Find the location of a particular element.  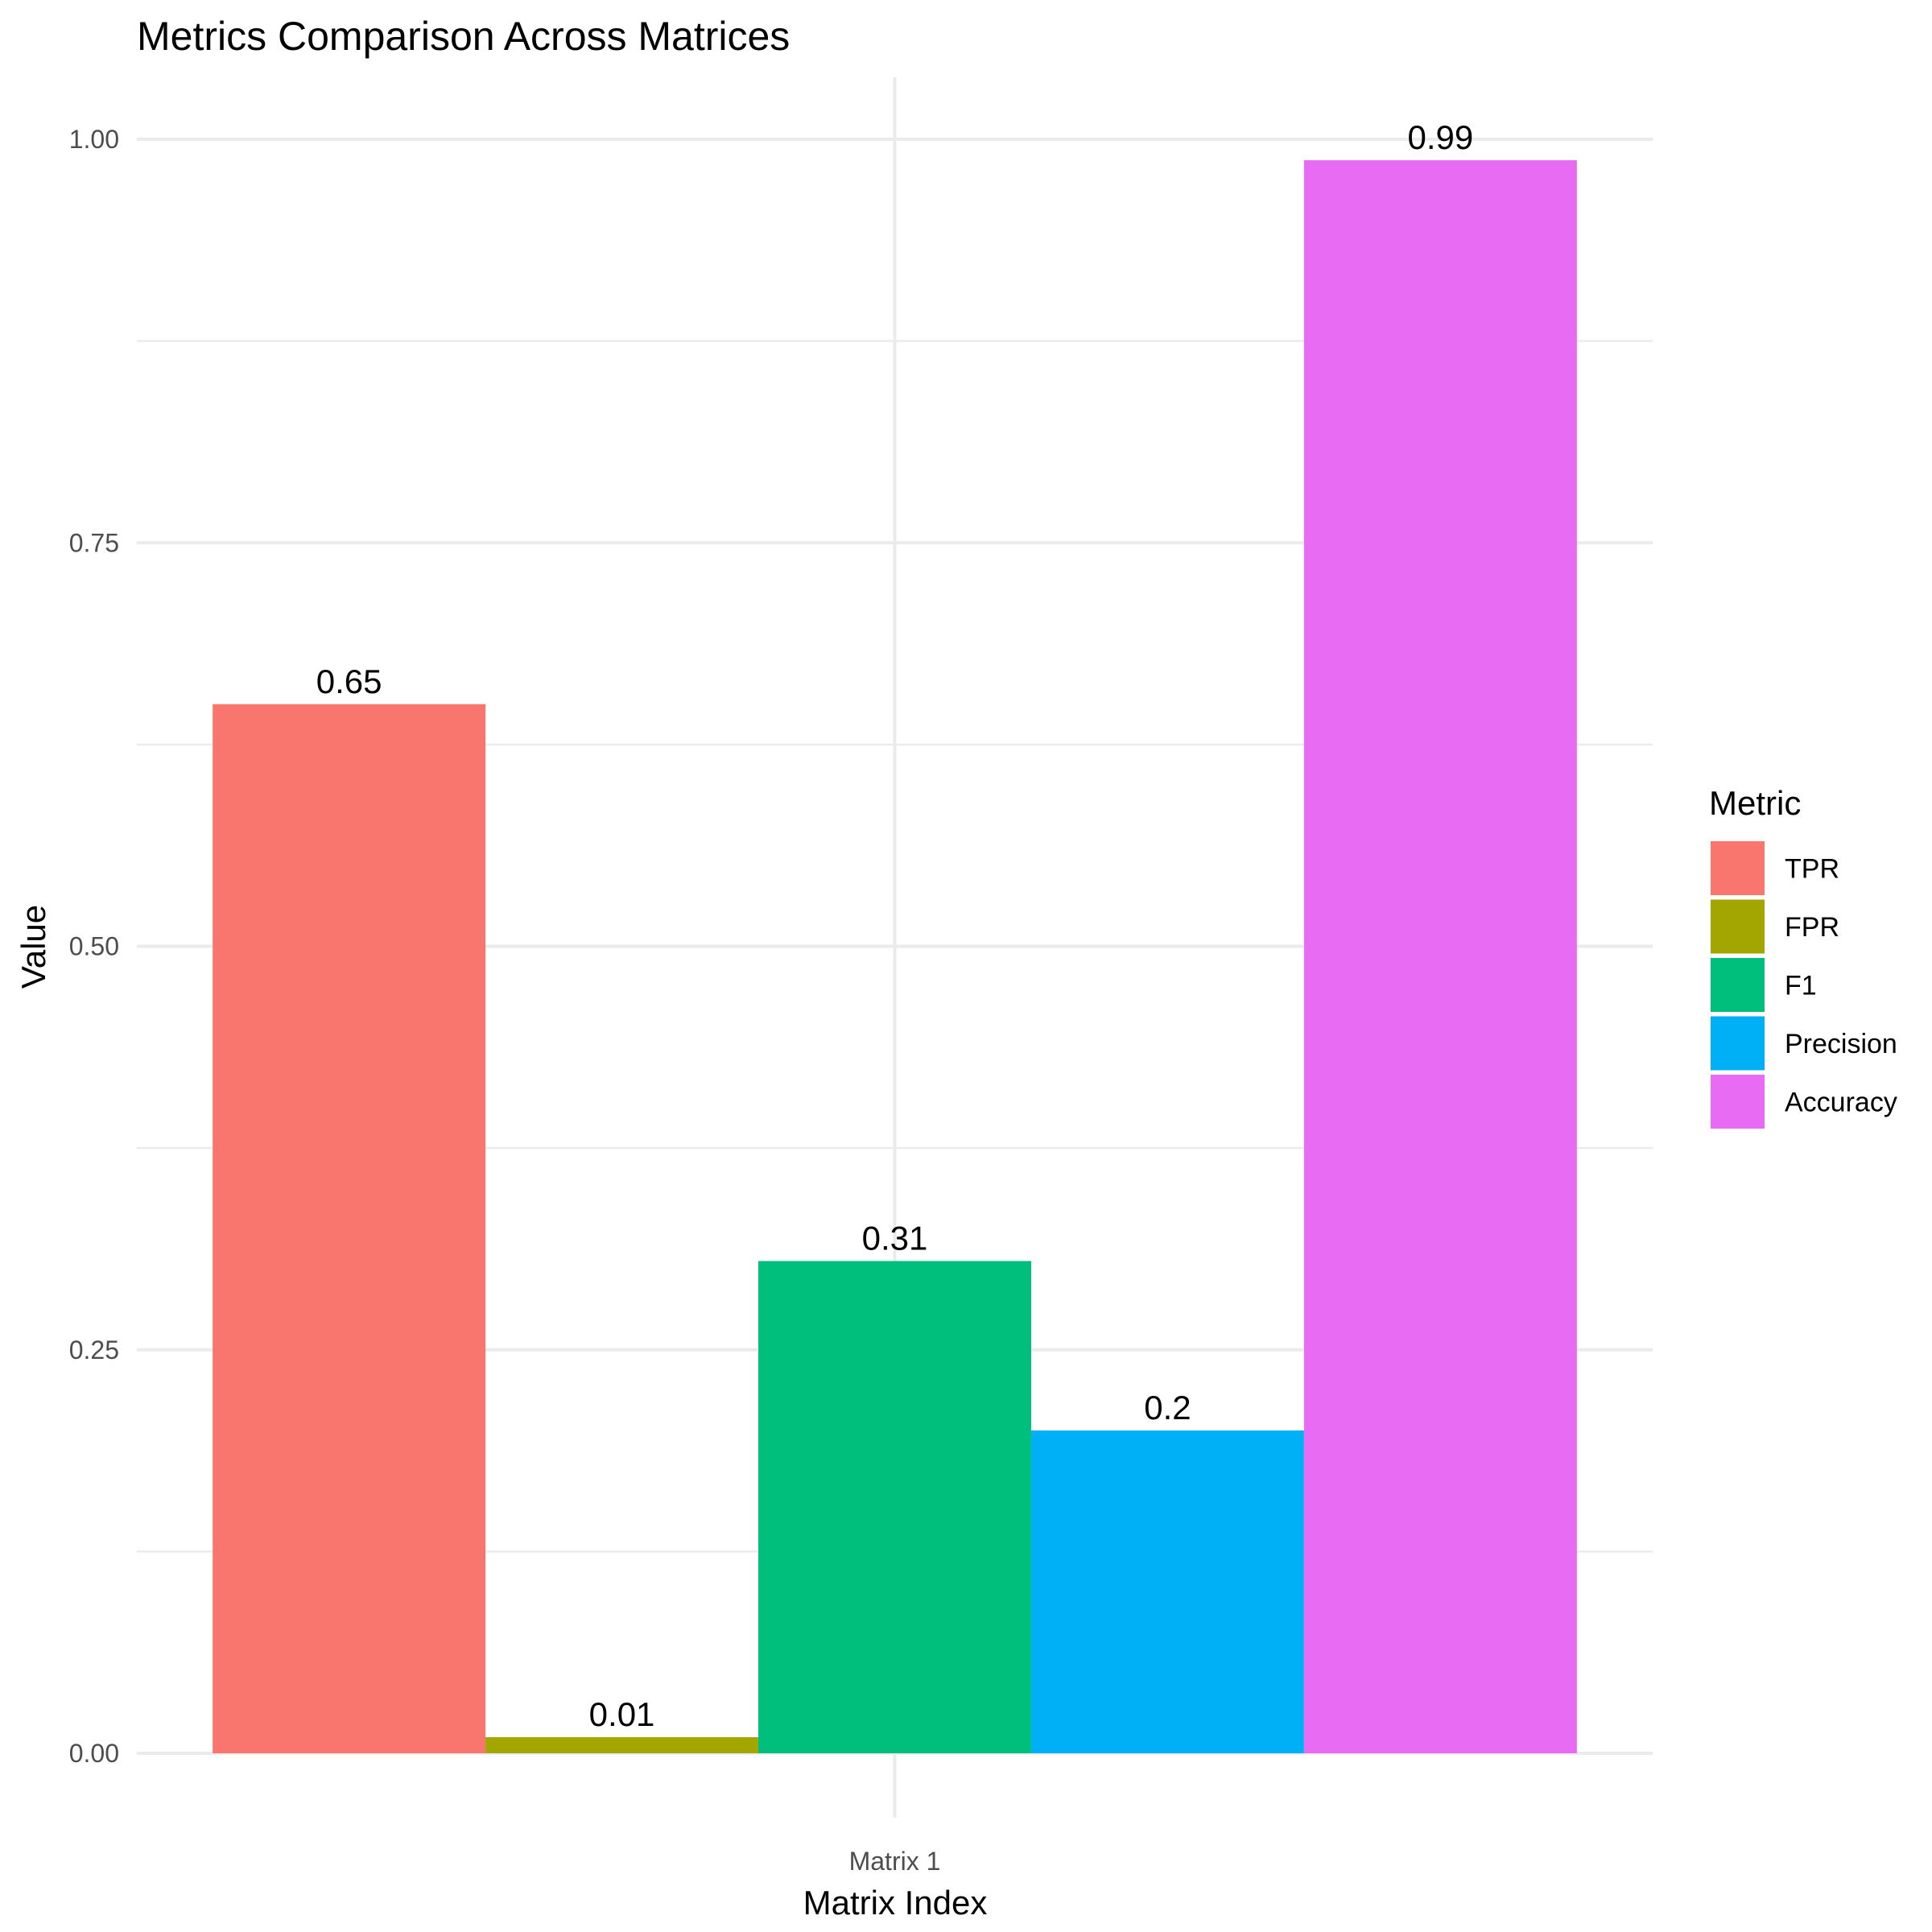

x-axis-tick-labels: Matrix 1 is located at coordinates (895, 1861).